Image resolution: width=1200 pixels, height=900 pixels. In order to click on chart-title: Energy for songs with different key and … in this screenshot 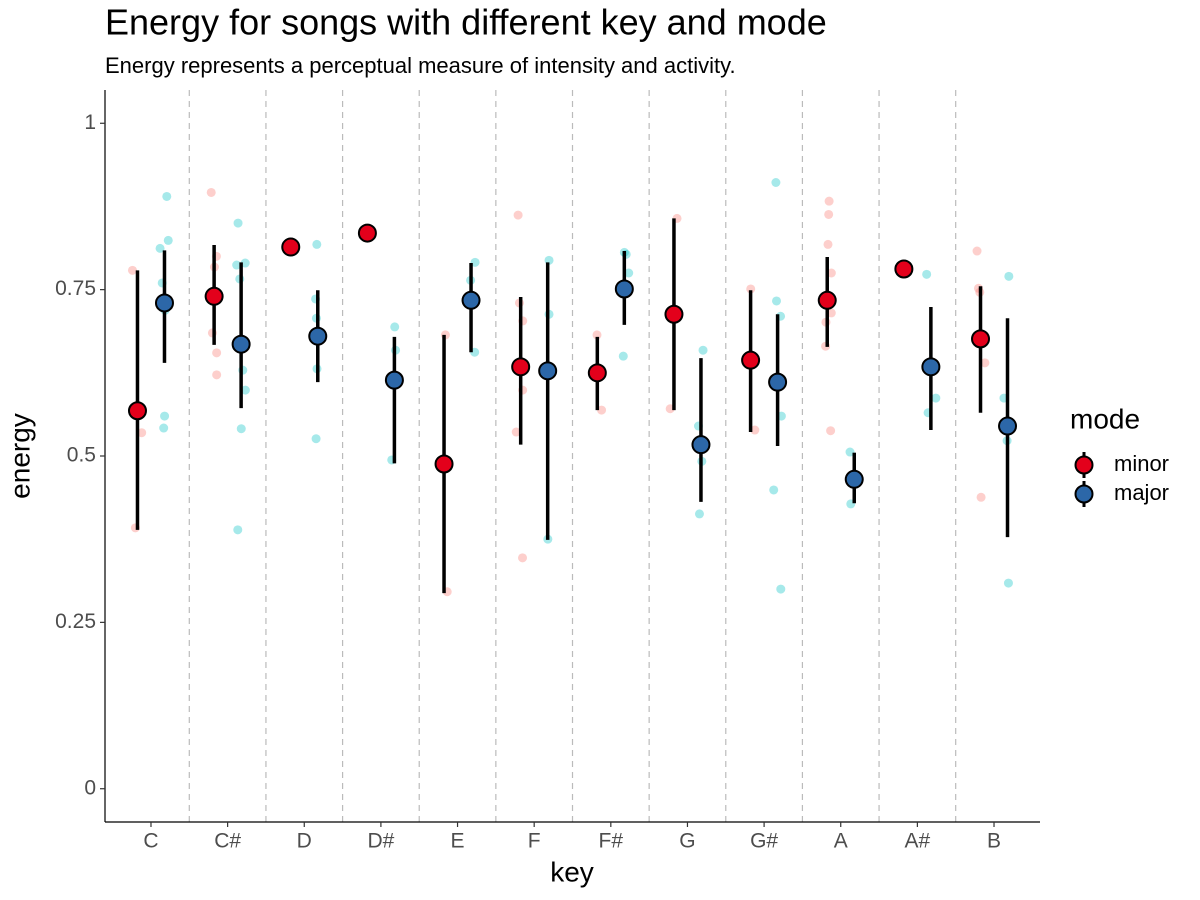, I will do `click(466, 22)`.